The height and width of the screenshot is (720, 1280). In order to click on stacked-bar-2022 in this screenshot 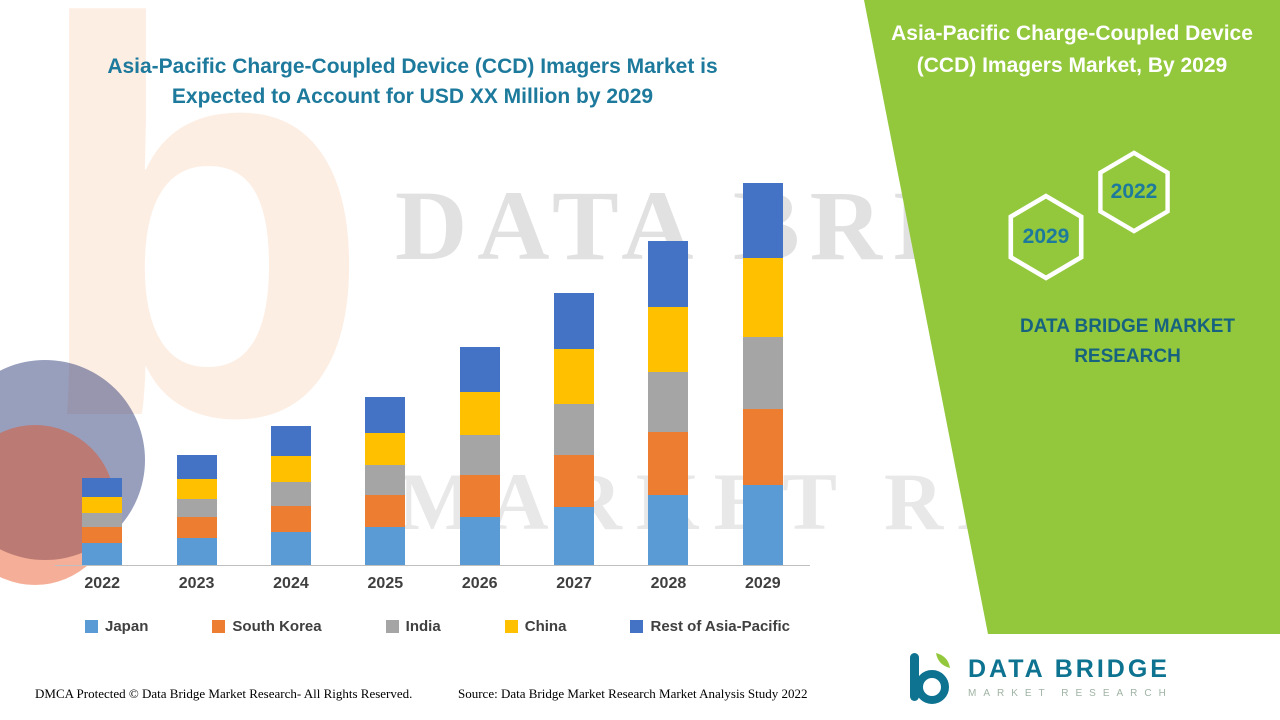, I will do `click(102, 521)`.